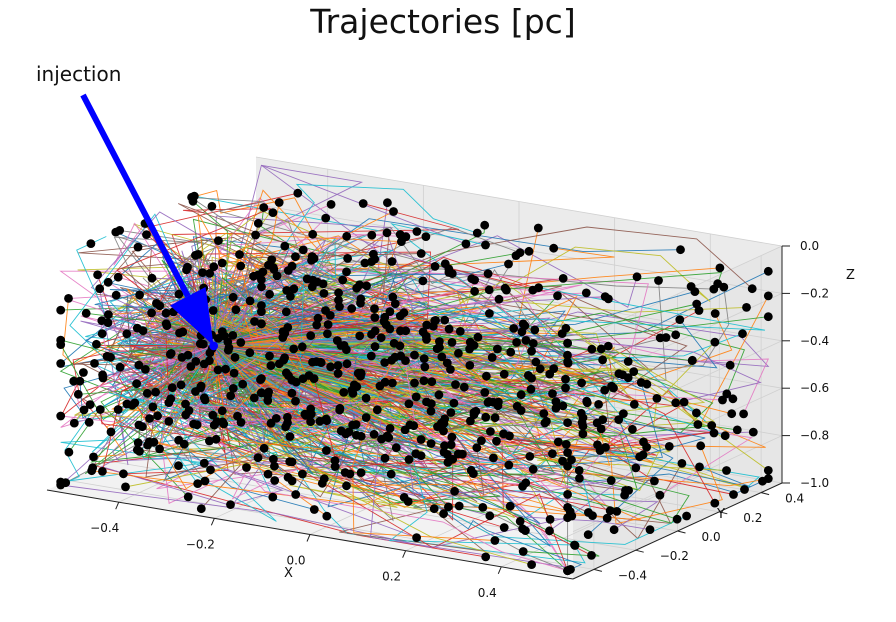  Describe the element at coordinates (147, 219) in the screenshot. I see `injection-arrow` at that location.